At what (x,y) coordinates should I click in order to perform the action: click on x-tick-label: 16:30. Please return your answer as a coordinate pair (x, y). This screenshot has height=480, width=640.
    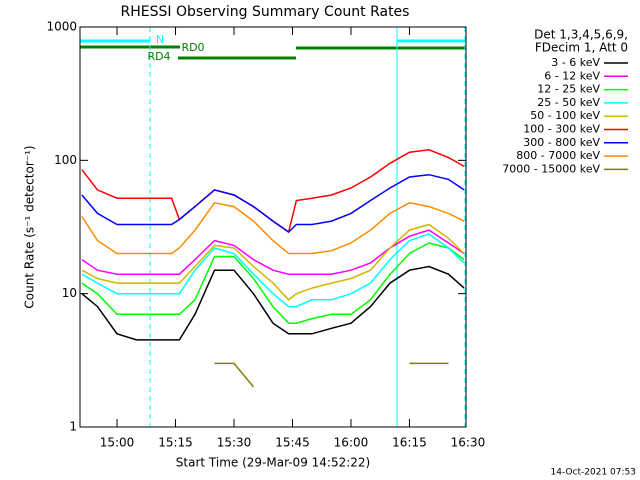
    Looking at the image, I should click on (468, 443).